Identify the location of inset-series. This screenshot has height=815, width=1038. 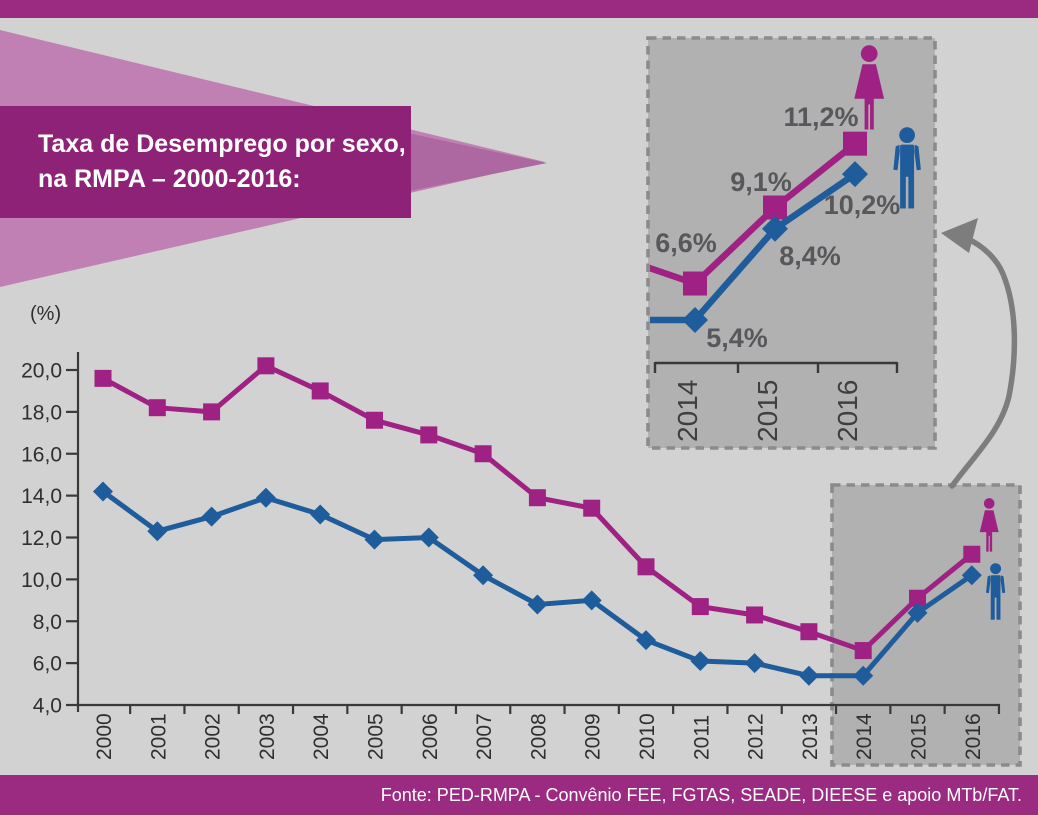
(759, 232).